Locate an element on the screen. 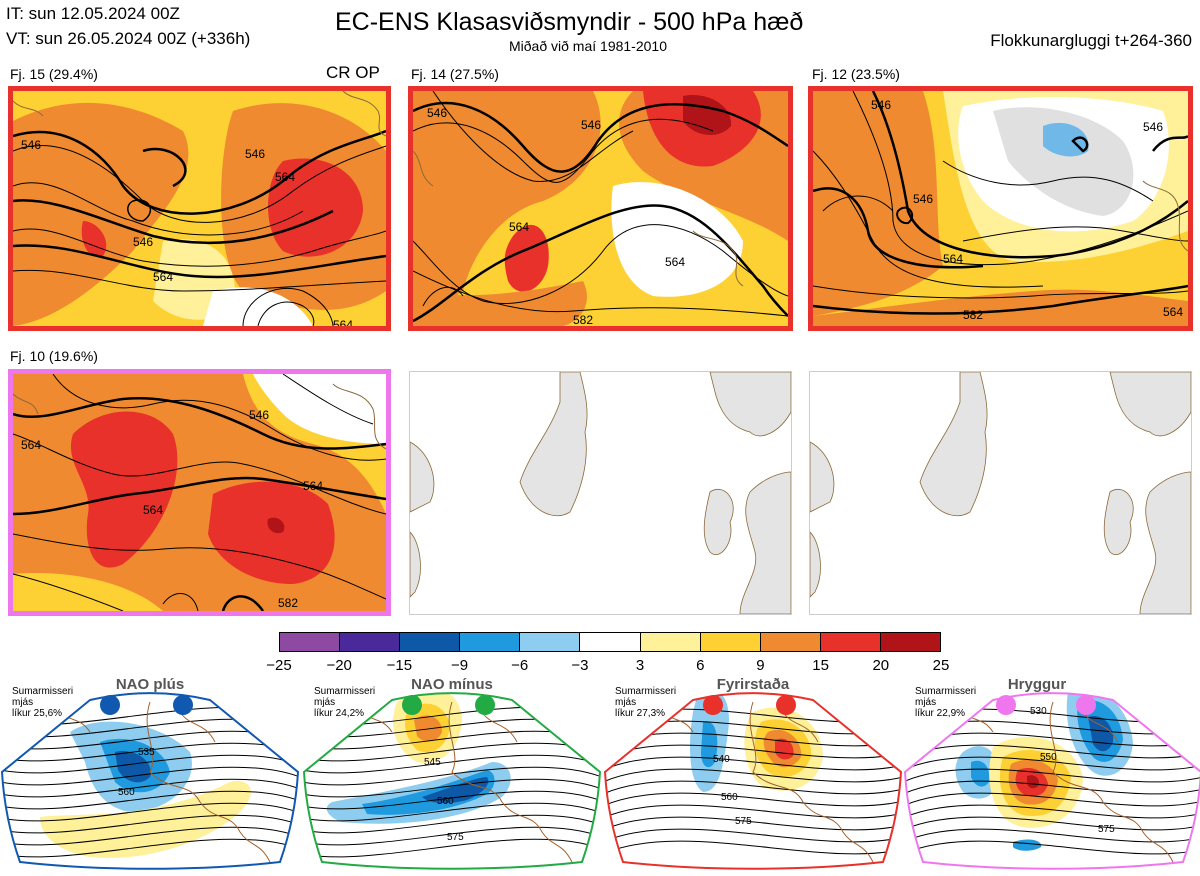 Image resolution: width=1200 pixels, height=876 pixels. regime-info-text: Sumarmisseri mjás líkur 25,6% is located at coordinates (43, 702).